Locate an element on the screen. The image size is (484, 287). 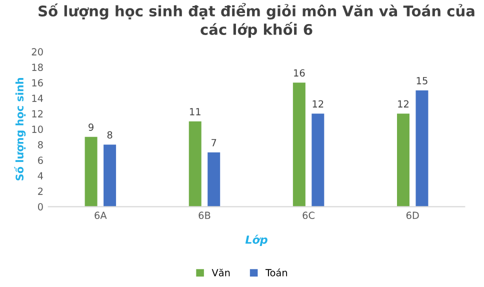
data-label: 8 is located at coordinates (109, 135).